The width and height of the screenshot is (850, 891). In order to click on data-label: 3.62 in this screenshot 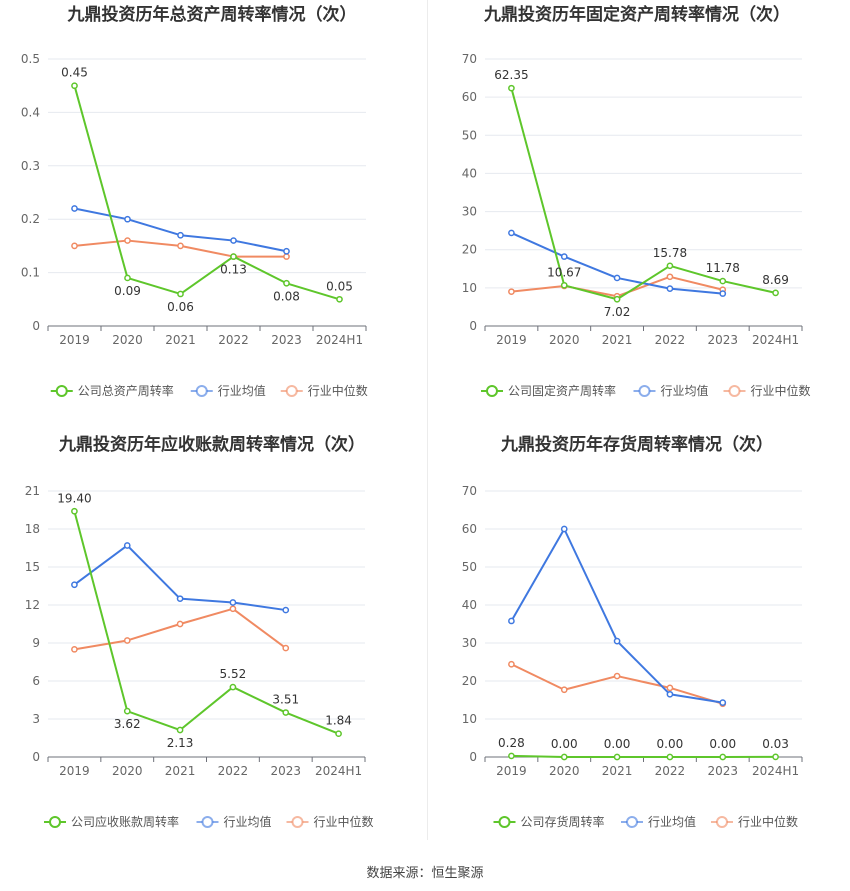, I will do `click(127, 724)`.